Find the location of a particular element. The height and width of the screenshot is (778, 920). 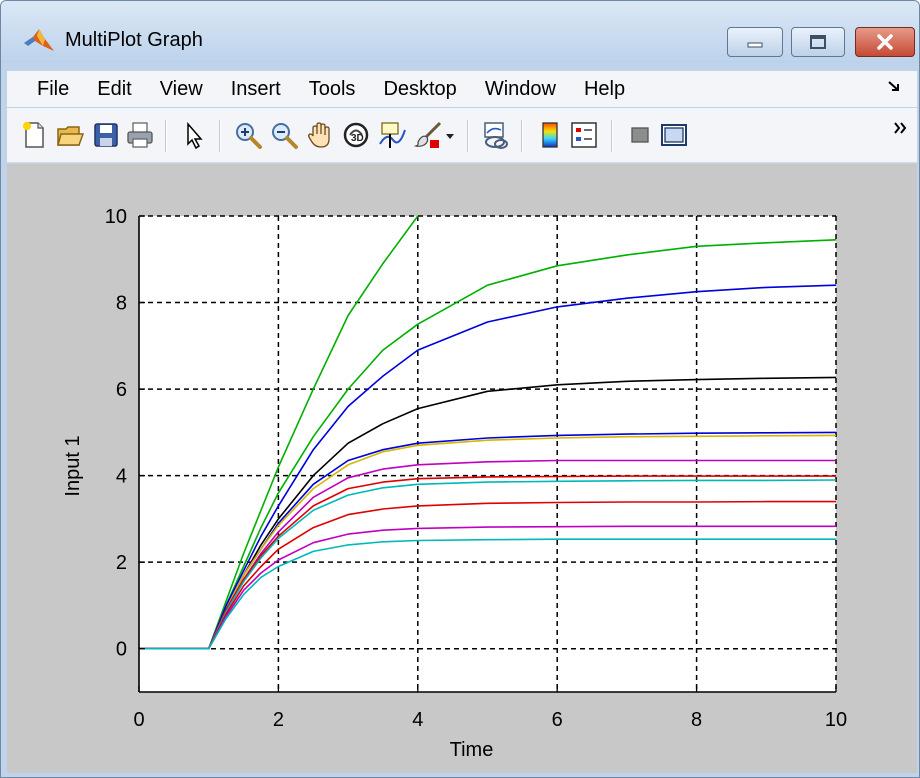

x-tick-label: 0 is located at coordinates (138, 720).